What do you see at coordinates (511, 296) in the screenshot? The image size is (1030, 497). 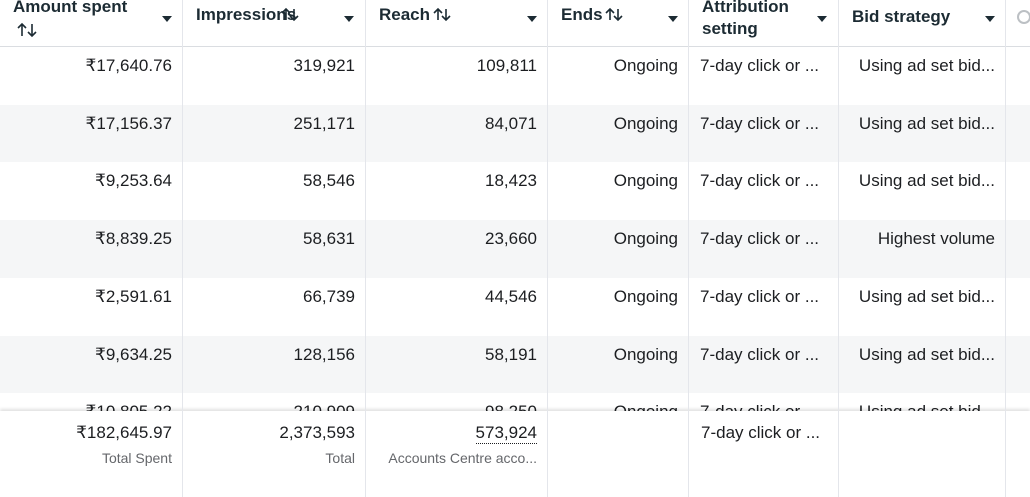 I see `table-cell: 44,546` at bounding box center [511, 296].